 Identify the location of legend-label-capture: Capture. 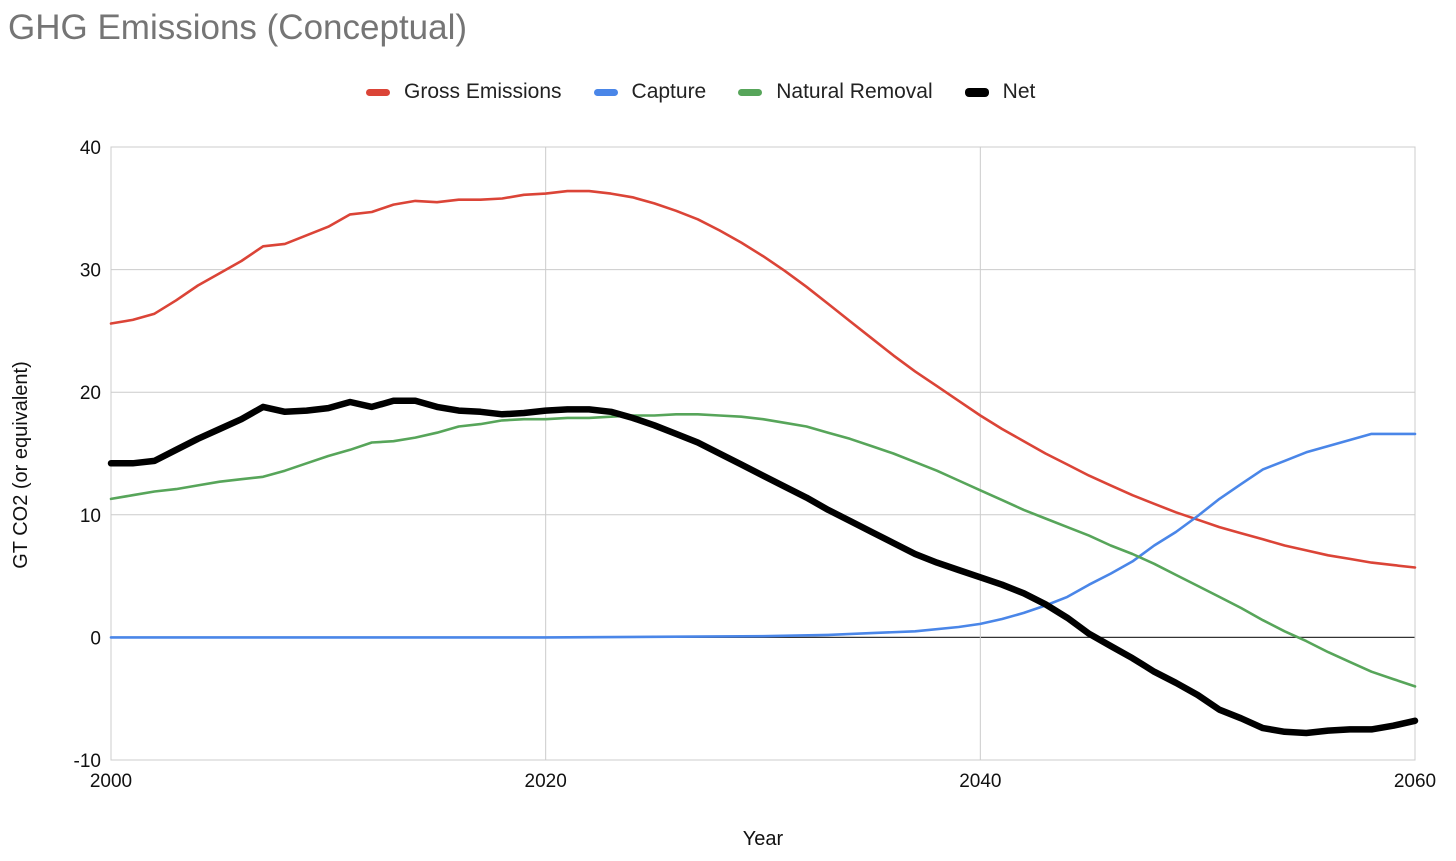
(669, 91).